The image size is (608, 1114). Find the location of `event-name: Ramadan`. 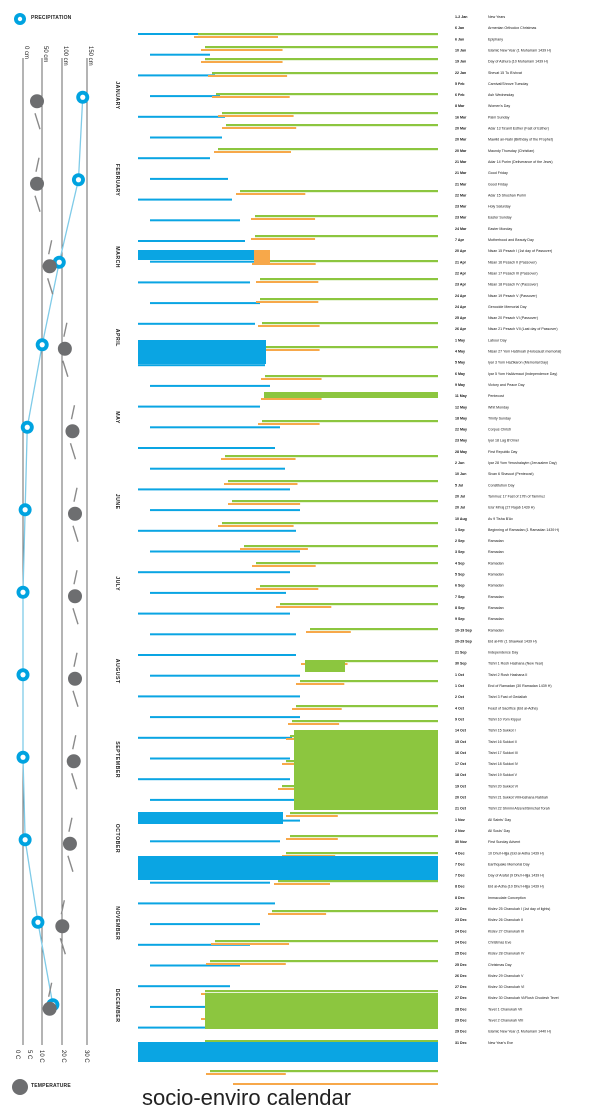

event-name: Ramadan is located at coordinates (496, 575).